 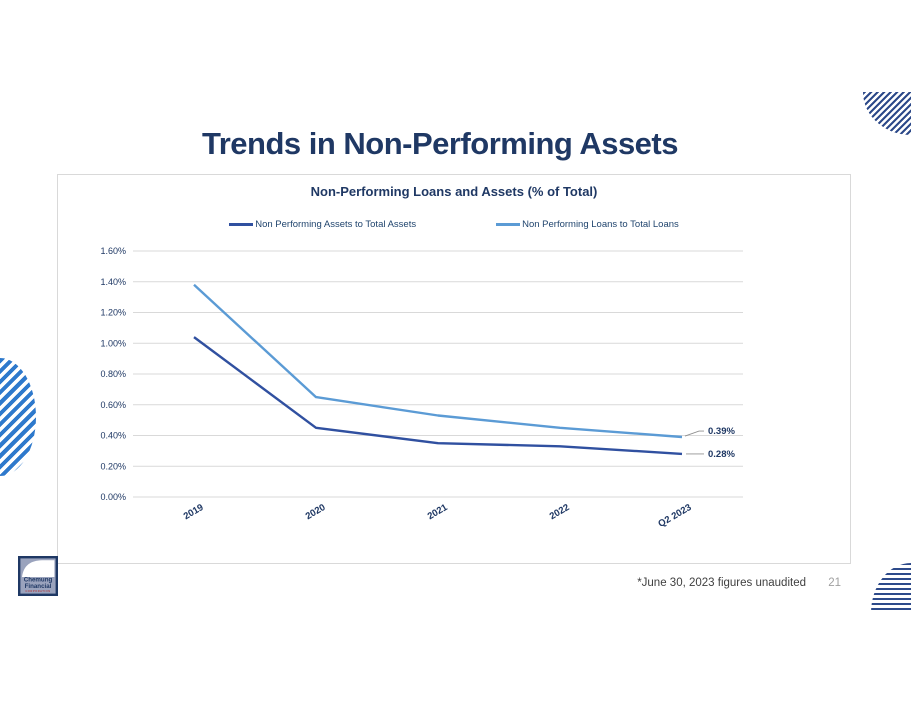 What do you see at coordinates (113, 374) in the screenshot?
I see `y-tick-label: 0.80%` at bounding box center [113, 374].